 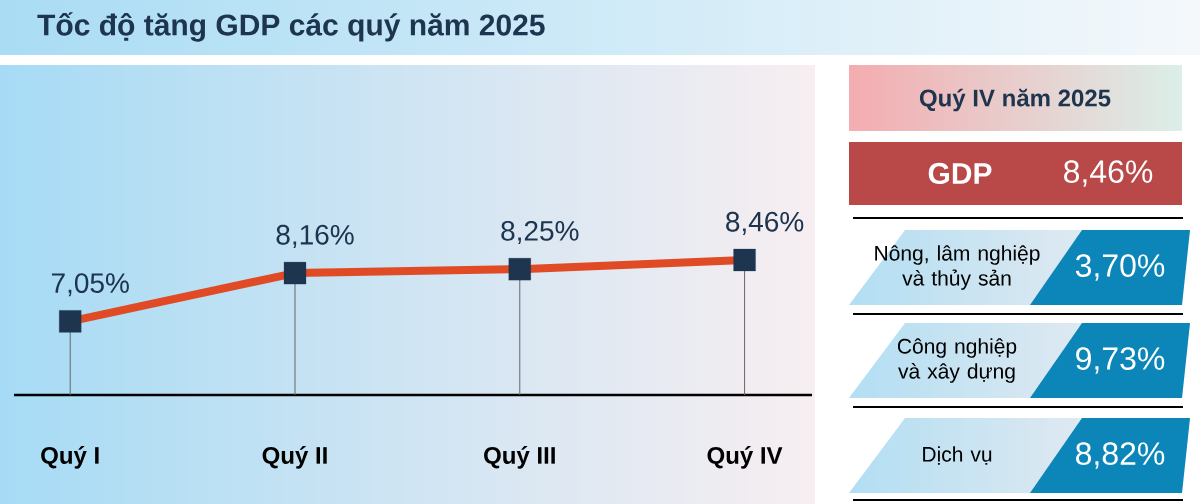 What do you see at coordinates (315, 236) in the screenshot?
I see `data-label: 8,16%` at bounding box center [315, 236].